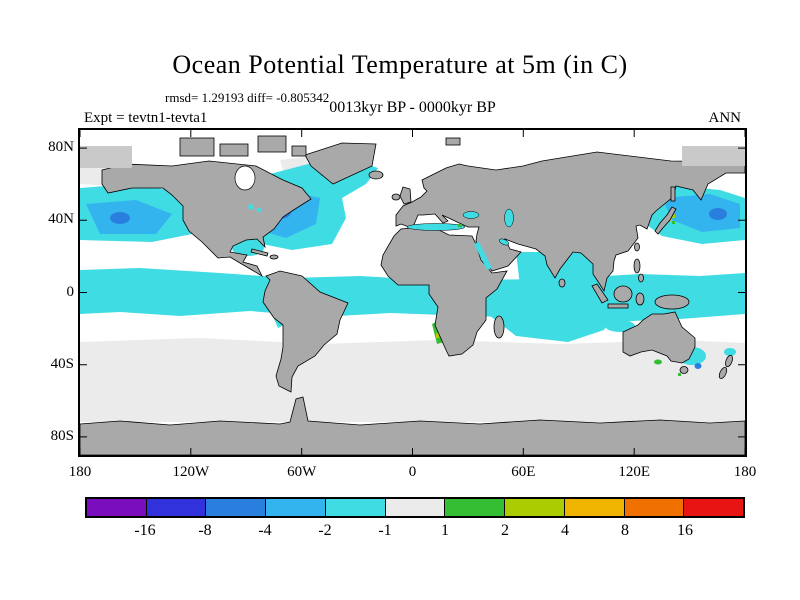 The image size is (800, 600). What do you see at coordinates (381, 237) in the screenshot?
I see `inland-seas-and-lakes` at bounding box center [381, 237].